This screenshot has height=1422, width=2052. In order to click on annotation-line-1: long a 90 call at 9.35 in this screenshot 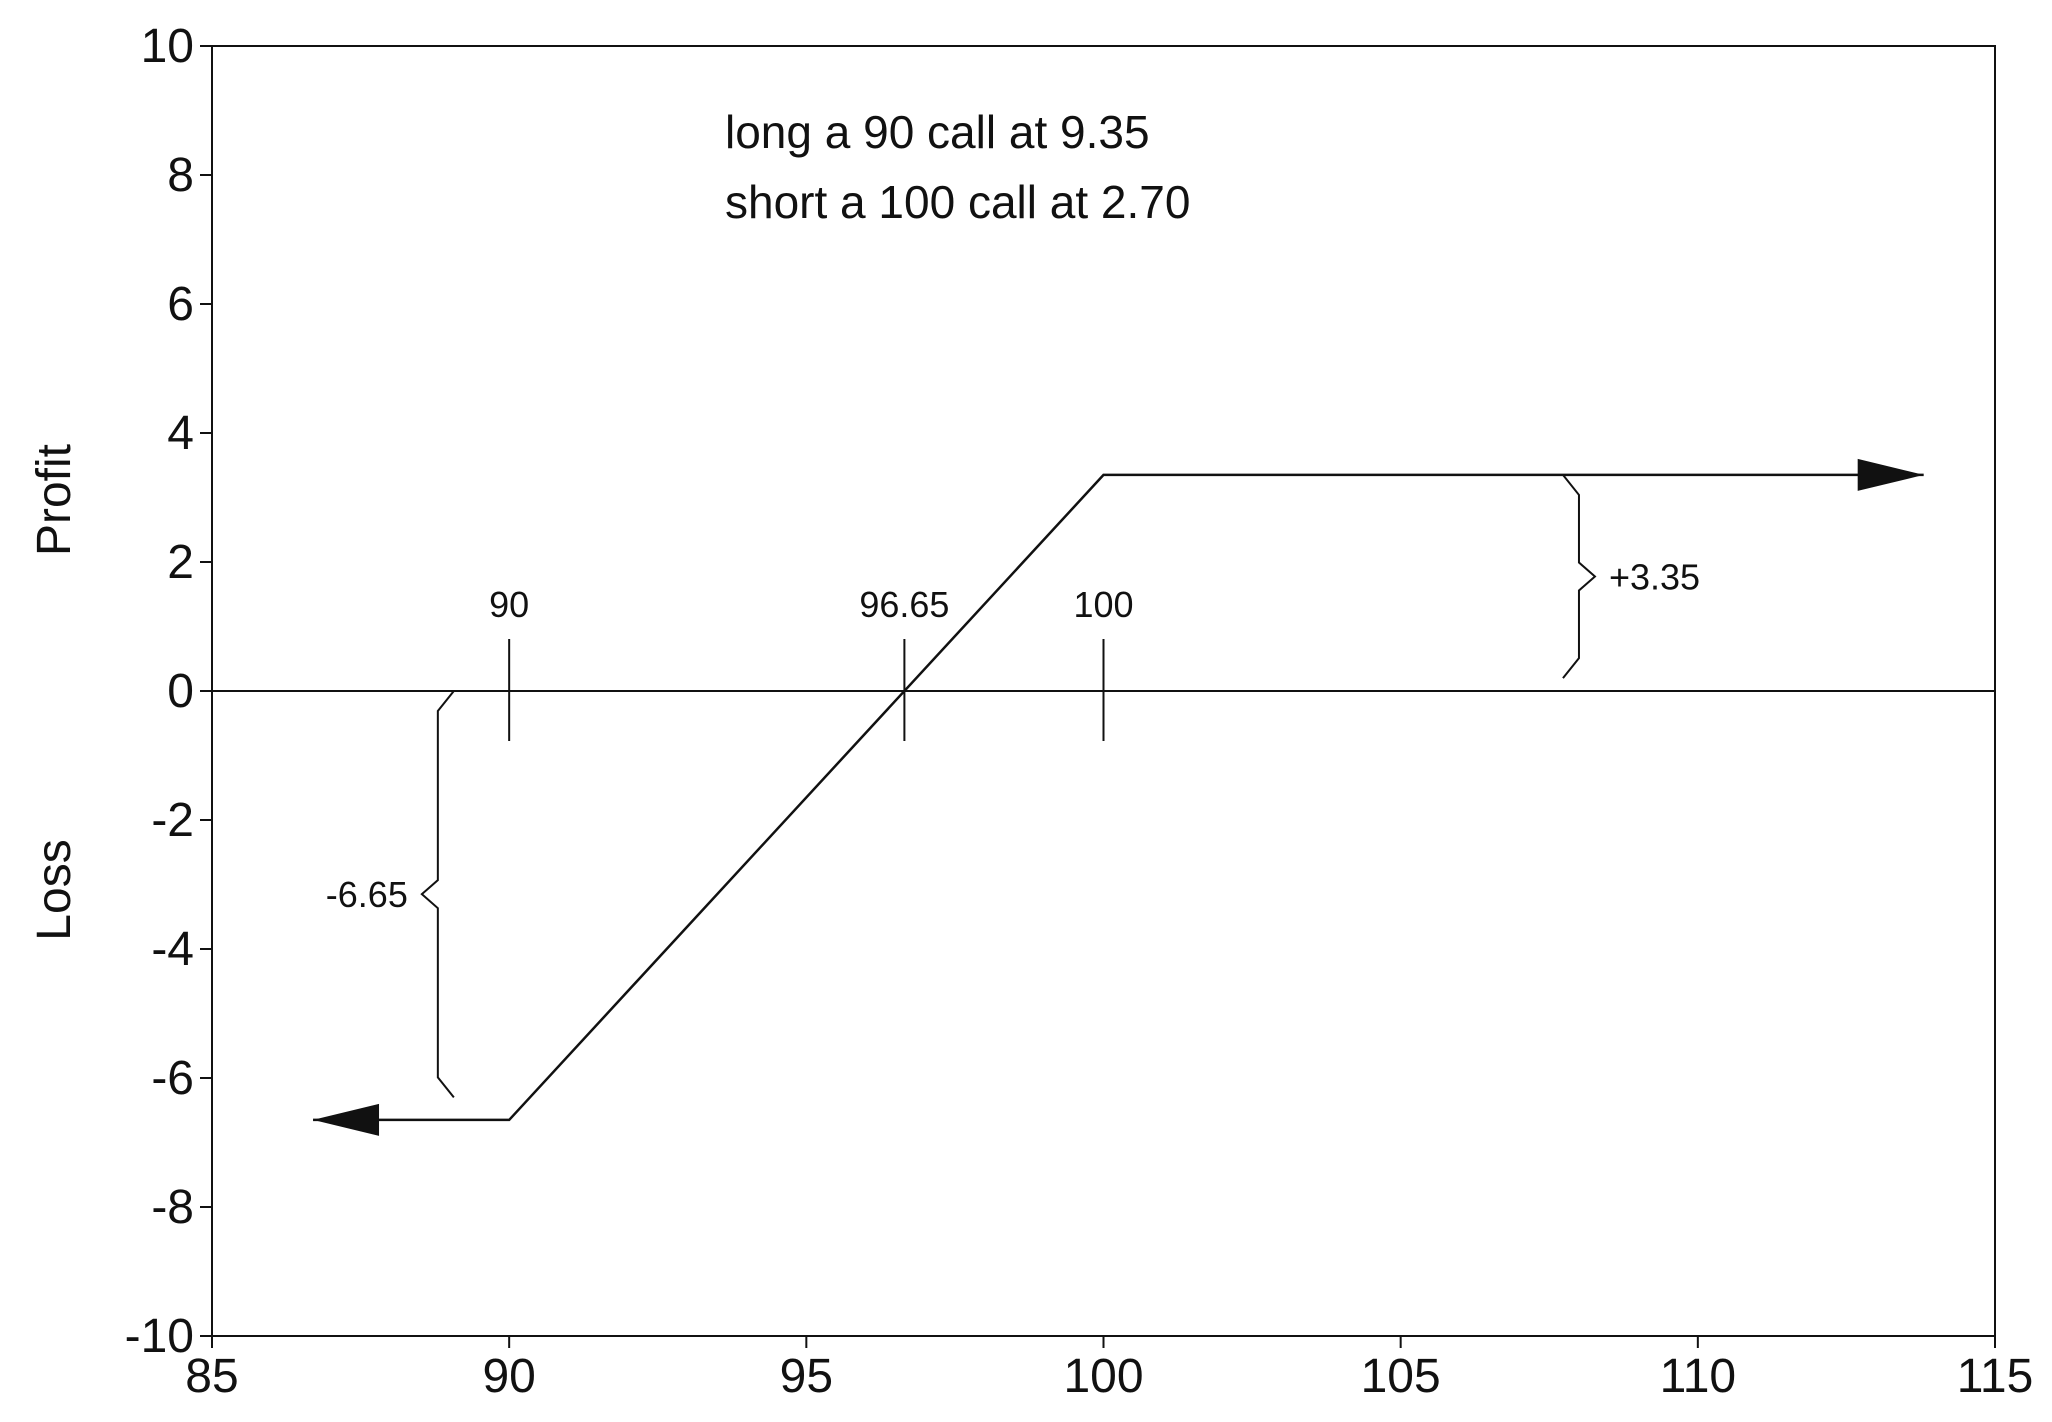, I will do `click(937, 132)`.